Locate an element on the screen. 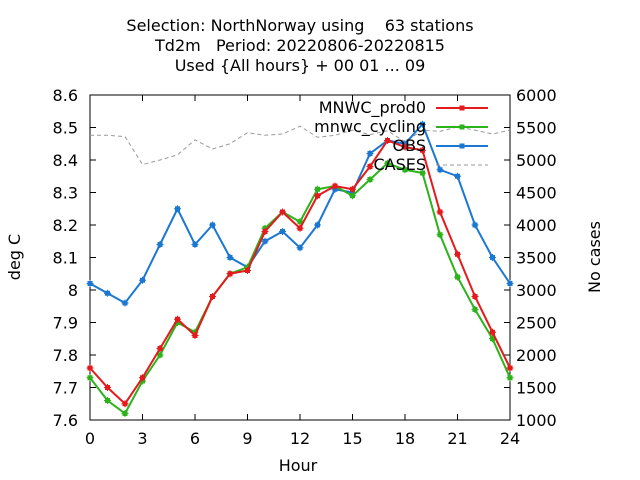  y-tick-label: 7.6 is located at coordinates (65, 420).